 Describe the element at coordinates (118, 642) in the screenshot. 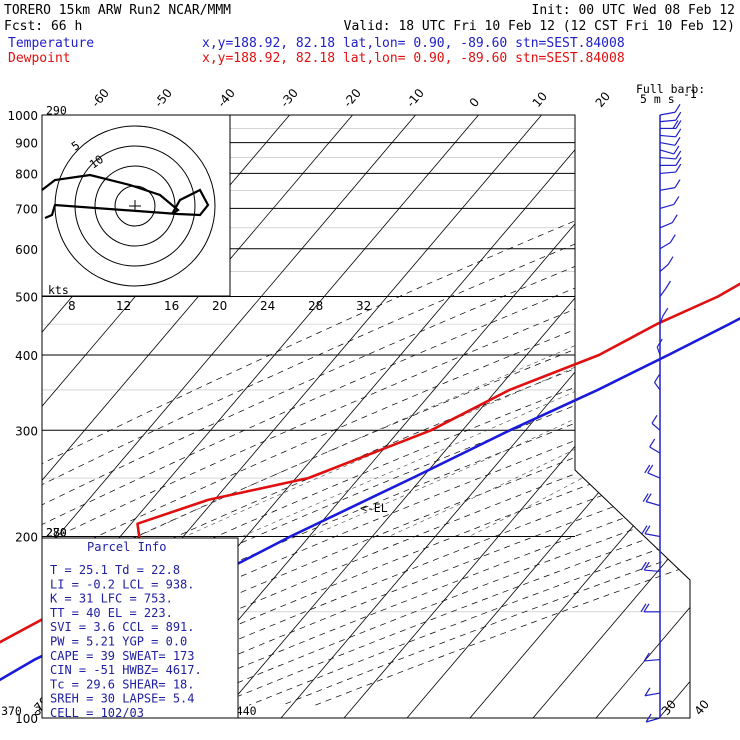

I see `parcel-info-row: PW = 5.21 YGP = 0.0` at that location.